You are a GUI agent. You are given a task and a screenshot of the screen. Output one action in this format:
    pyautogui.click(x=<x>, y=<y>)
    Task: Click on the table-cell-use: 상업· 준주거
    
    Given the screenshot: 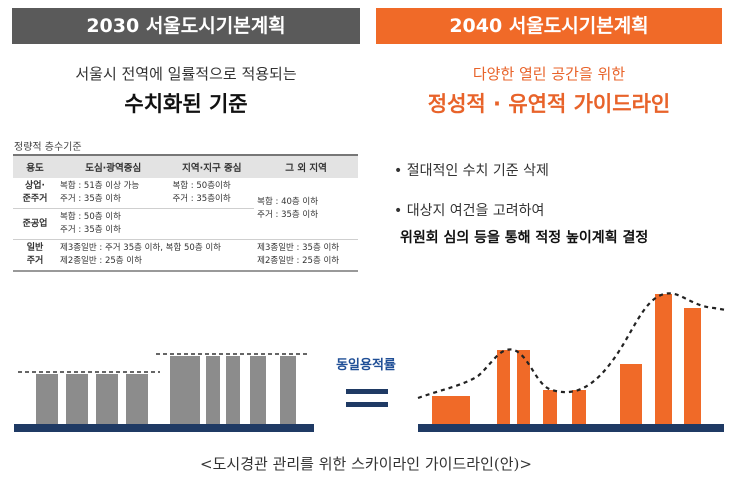 What is the action you would take?
    pyautogui.click(x=35, y=193)
    